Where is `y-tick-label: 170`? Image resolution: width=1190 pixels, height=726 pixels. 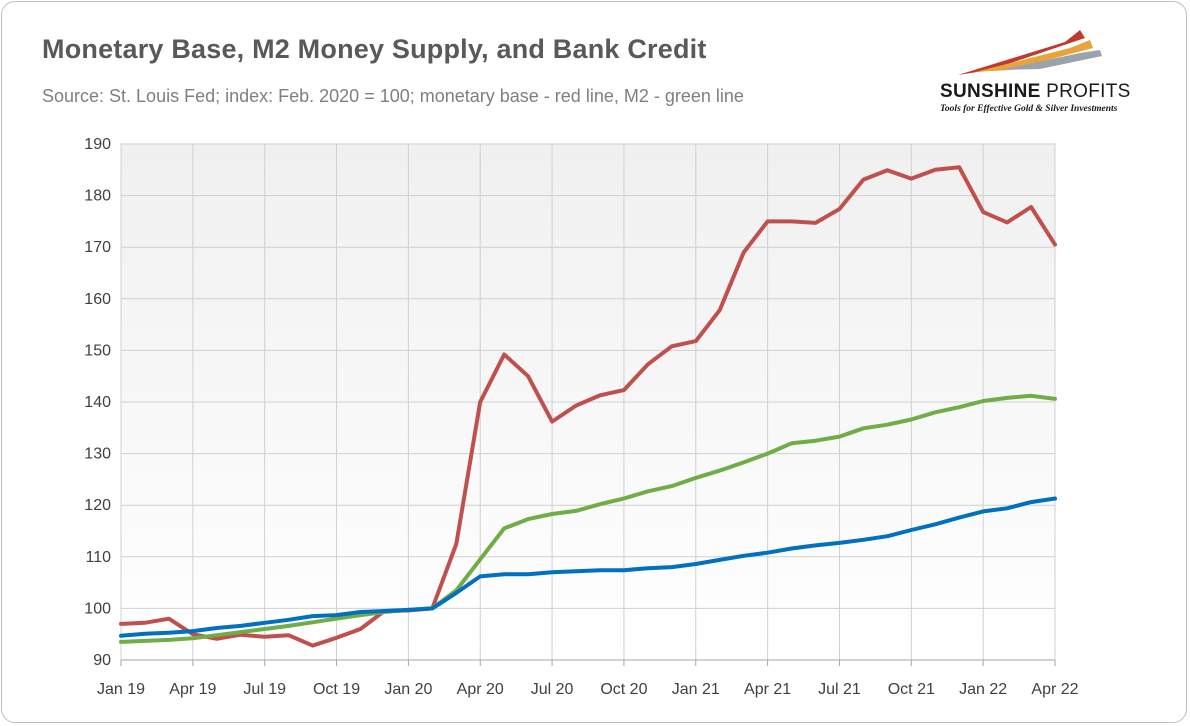 y-tick-label: 170 is located at coordinates (97, 247).